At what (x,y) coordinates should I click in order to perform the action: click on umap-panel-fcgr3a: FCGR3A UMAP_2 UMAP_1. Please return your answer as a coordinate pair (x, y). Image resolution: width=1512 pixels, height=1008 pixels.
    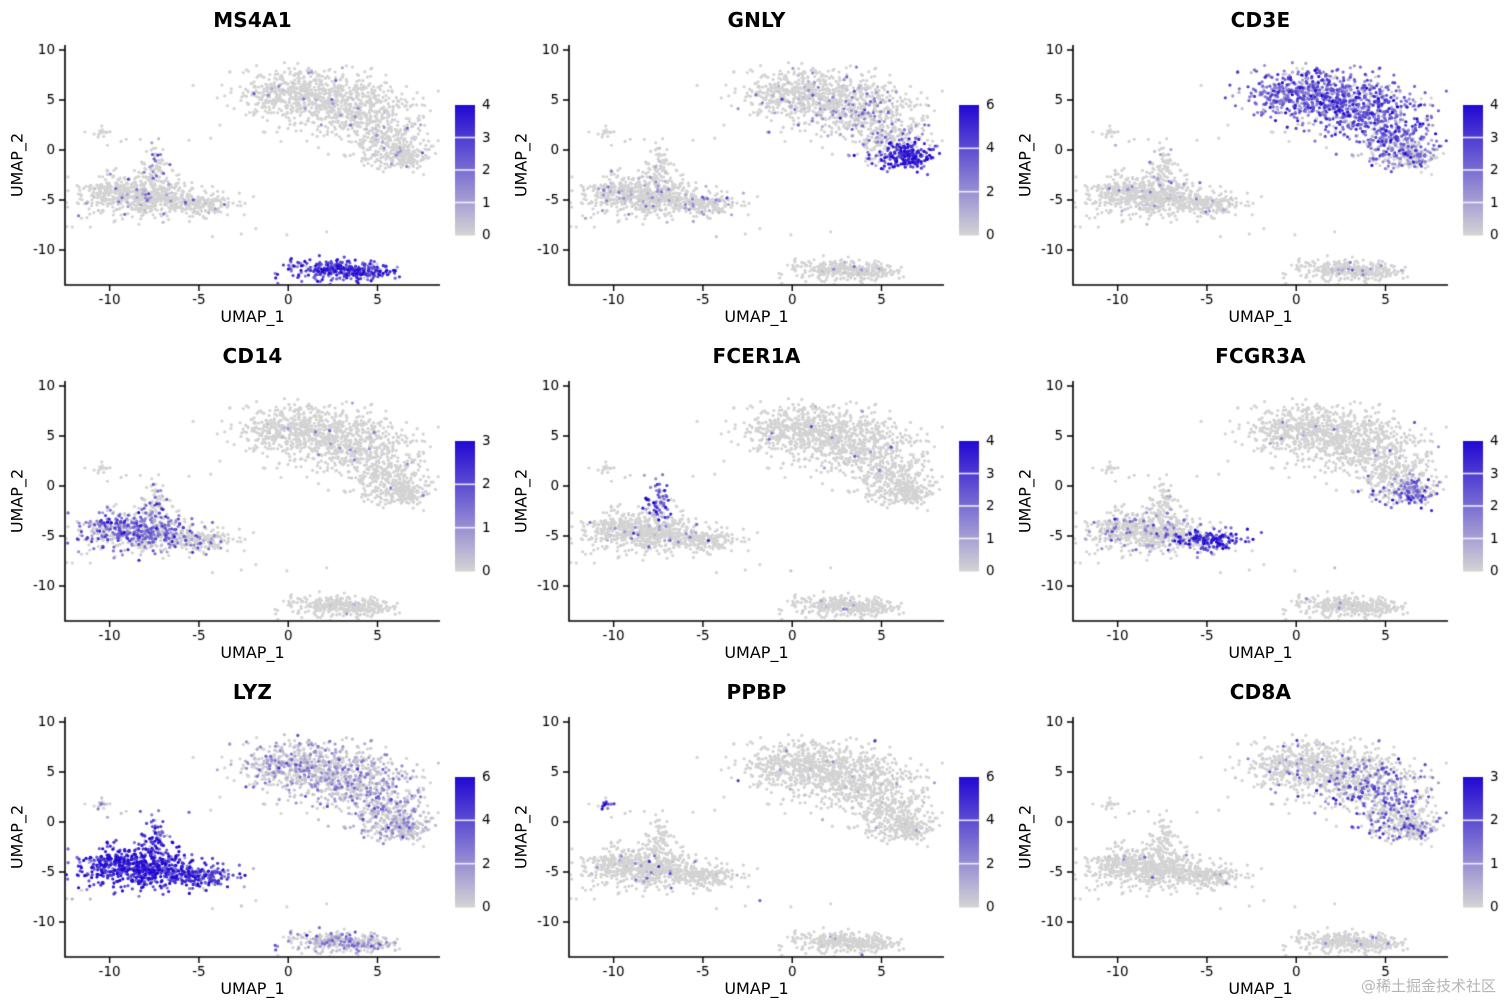
    Looking at the image, I should click on (1260, 504).